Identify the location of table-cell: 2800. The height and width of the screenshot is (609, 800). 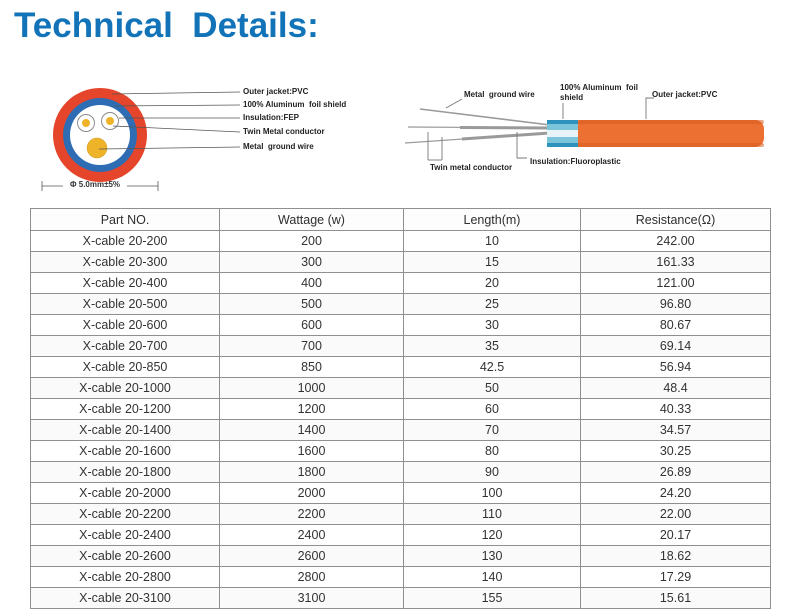
(311, 577).